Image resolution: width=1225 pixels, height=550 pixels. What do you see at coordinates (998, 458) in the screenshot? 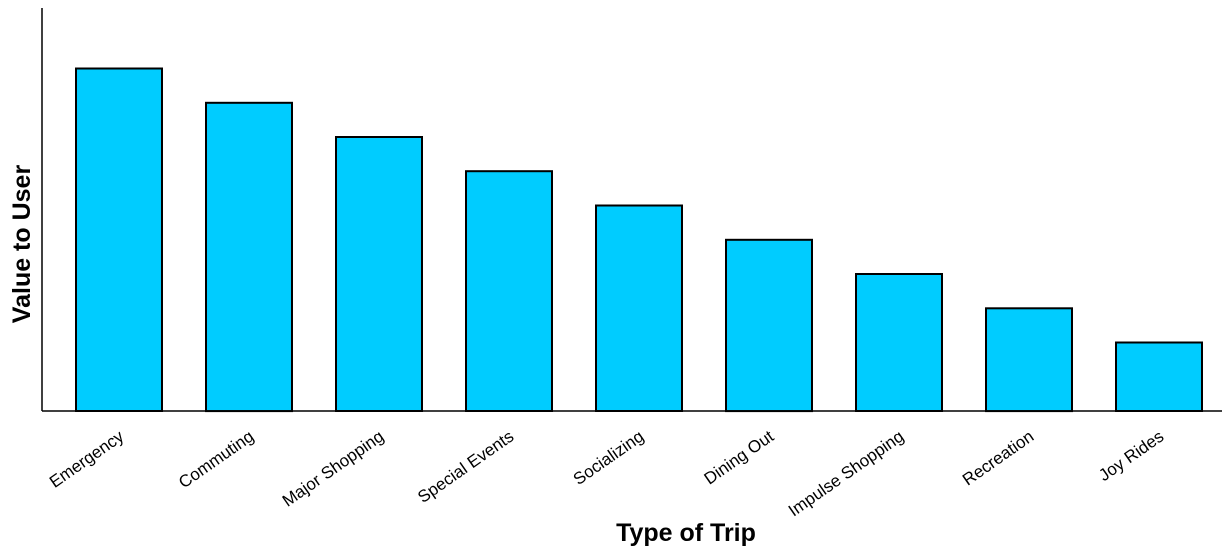
I see `x-tick-label: Recreation` at bounding box center [998, 458].